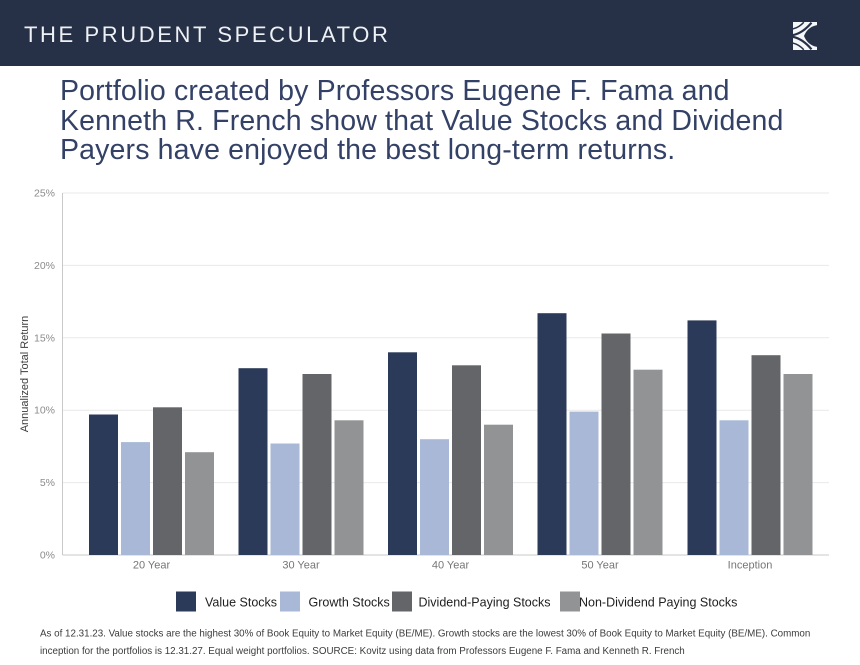  I want to click on svg-text: Value Stocks, so click(241, 603).